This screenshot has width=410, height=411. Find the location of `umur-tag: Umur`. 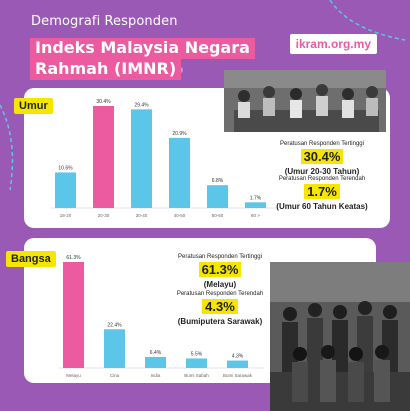

umur-tag: Umur is located at coordinates (33, 106).